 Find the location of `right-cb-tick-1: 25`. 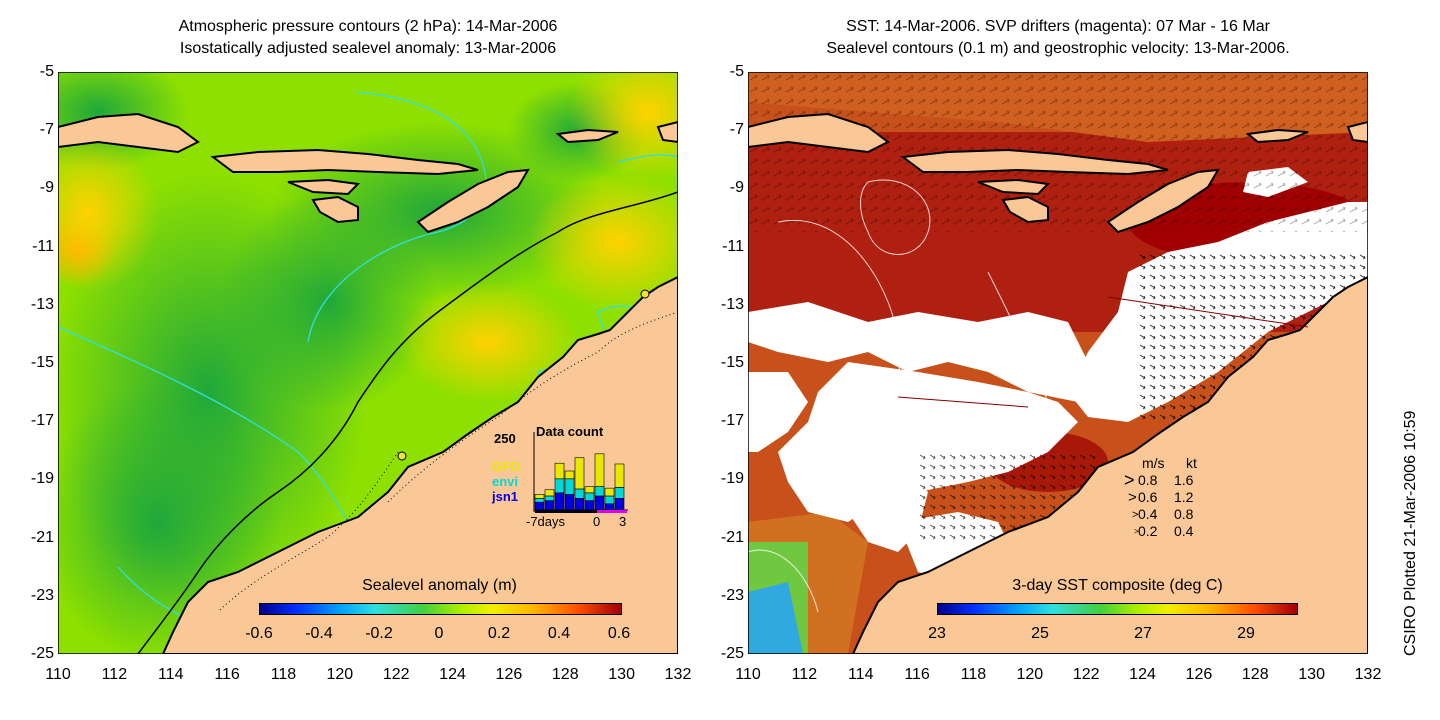

right-cb-tick-1: 25 is located at coordinates (1040, 633).